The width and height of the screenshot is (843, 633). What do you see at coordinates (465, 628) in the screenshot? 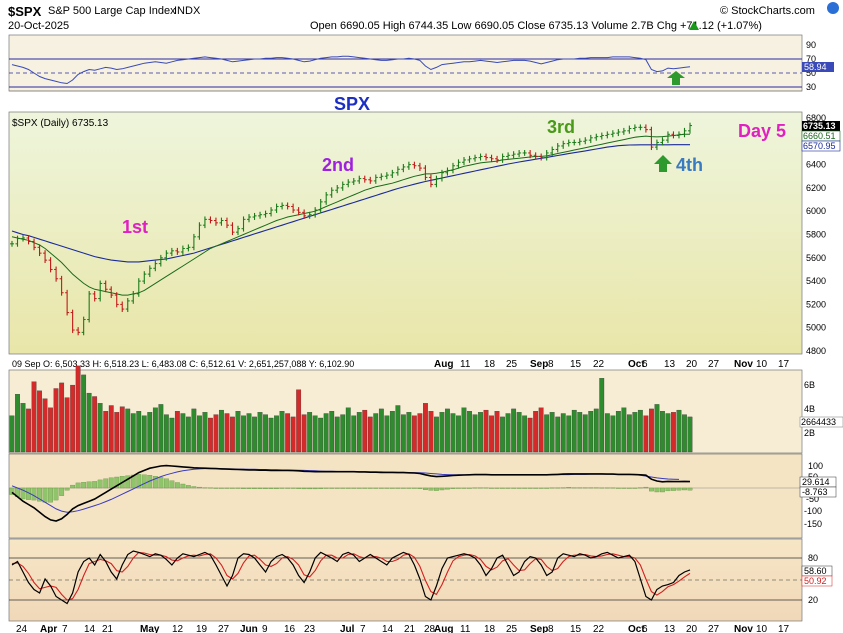
I see `x-axis-label: 11` at bounding box center [465, 628].